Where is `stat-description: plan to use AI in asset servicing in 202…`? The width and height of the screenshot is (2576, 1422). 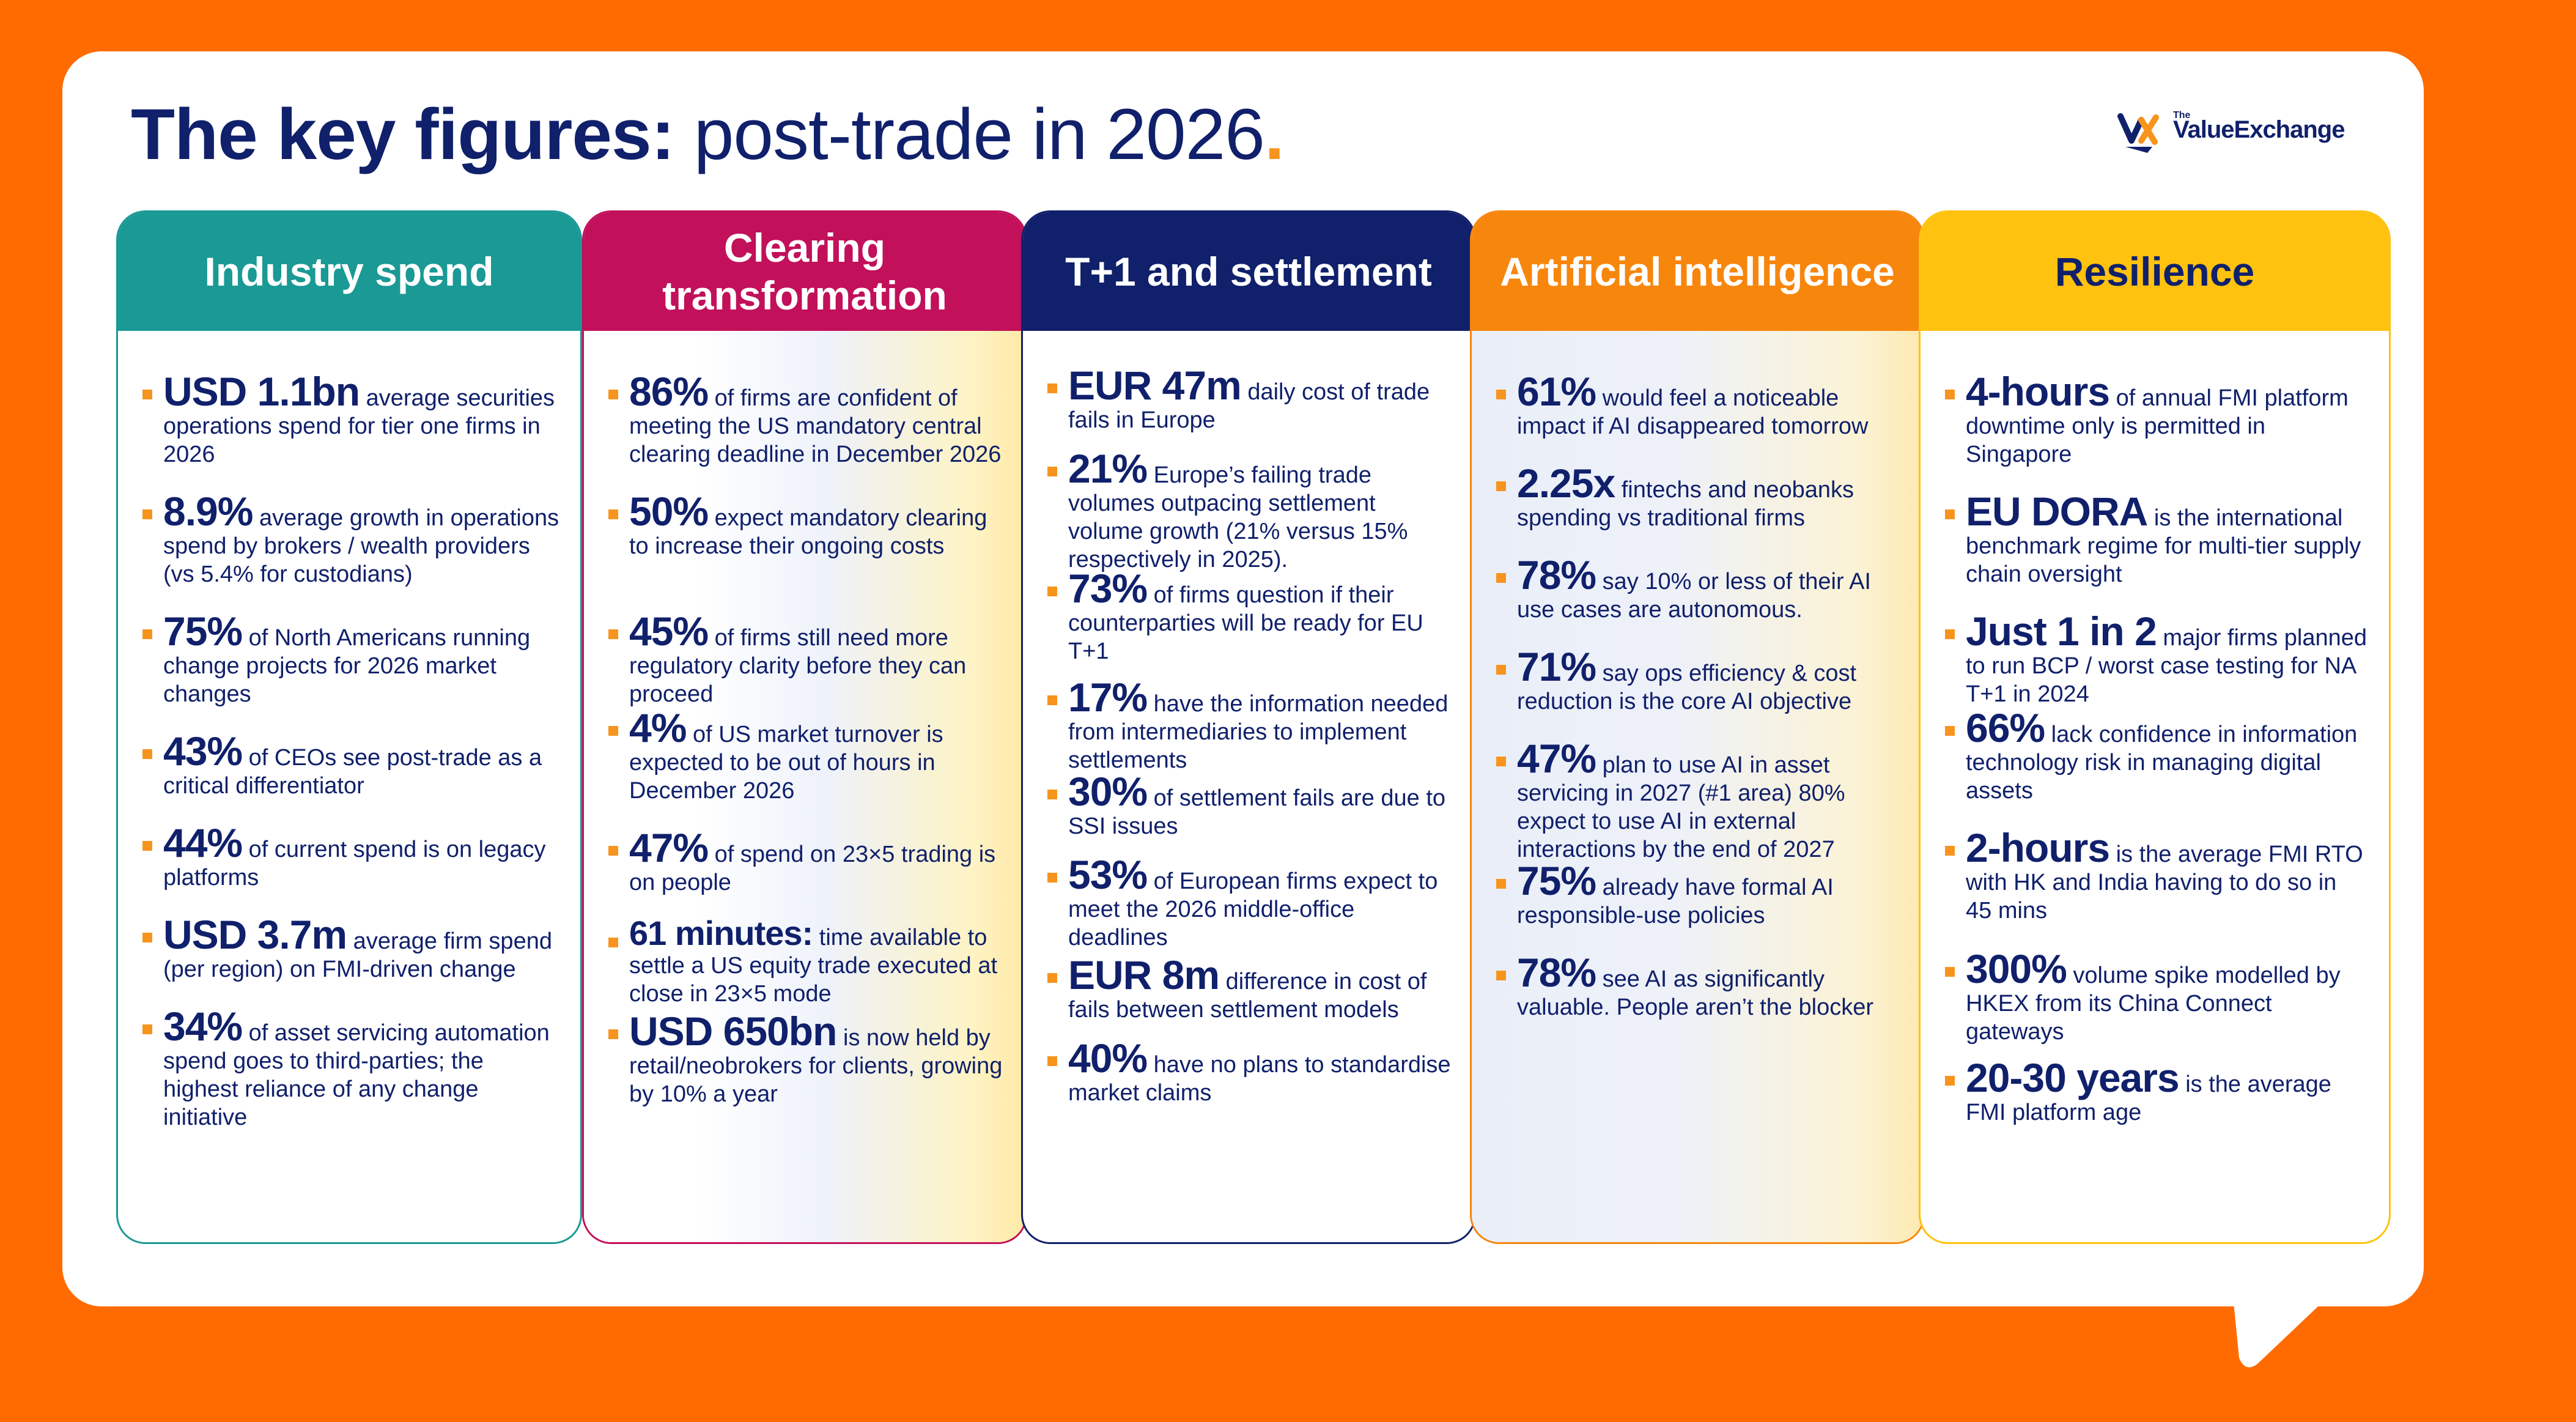
stat-description: plan to use AI in asset servicing in 202… is located at coordinates (1681, 807).